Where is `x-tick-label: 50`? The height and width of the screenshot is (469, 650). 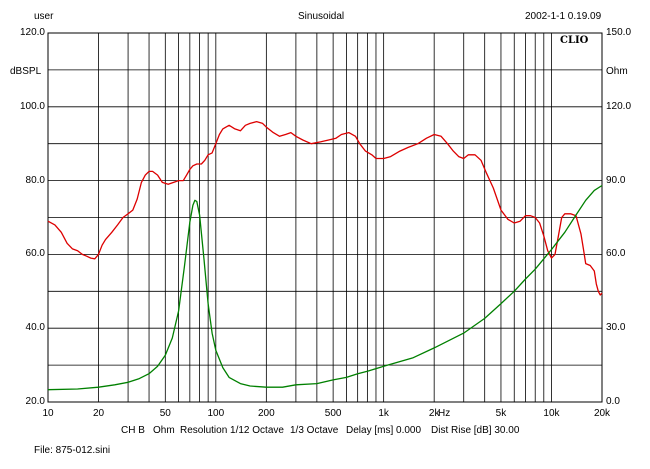 x-tick-label: 50 is located at coordinates (165, 413).